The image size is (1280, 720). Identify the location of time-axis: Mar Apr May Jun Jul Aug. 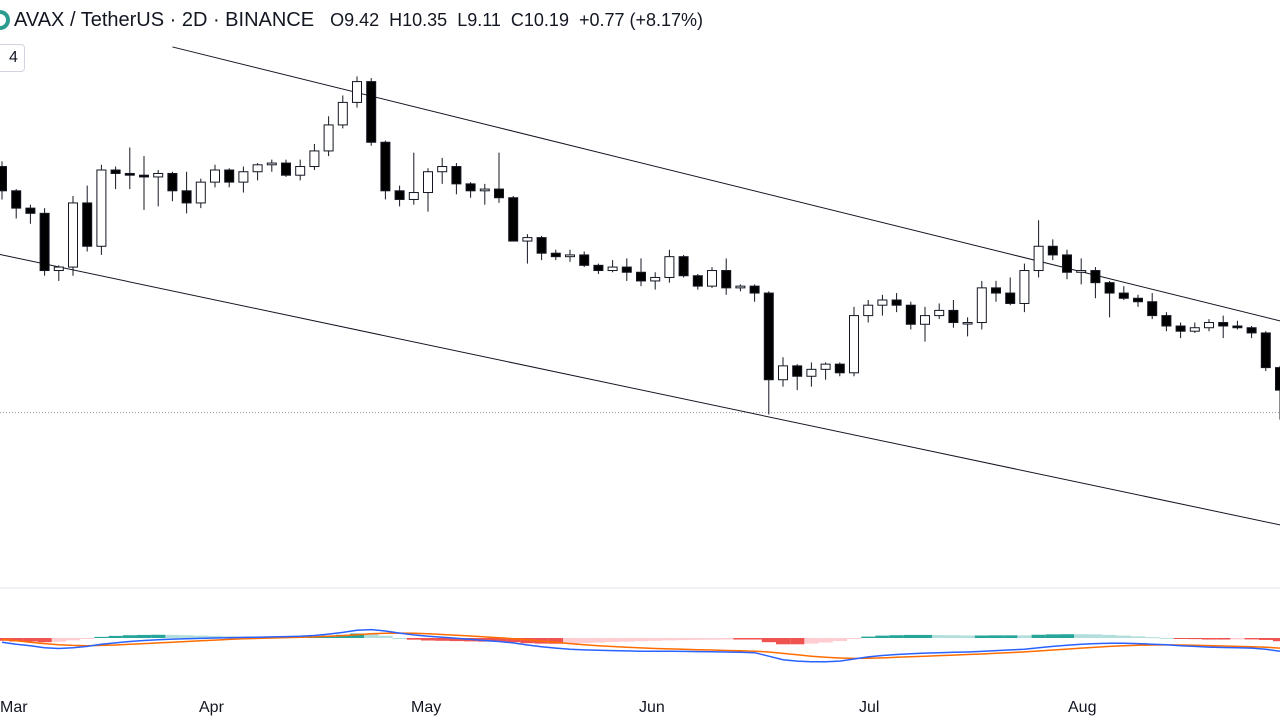
(548, 707).